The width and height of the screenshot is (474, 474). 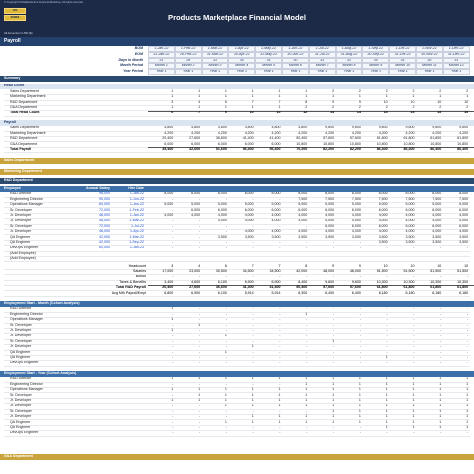 What do you see at coordinates (322, 60) in the screenshot?
I see `timeline-cell: 31` at bounding box center [322, 60].